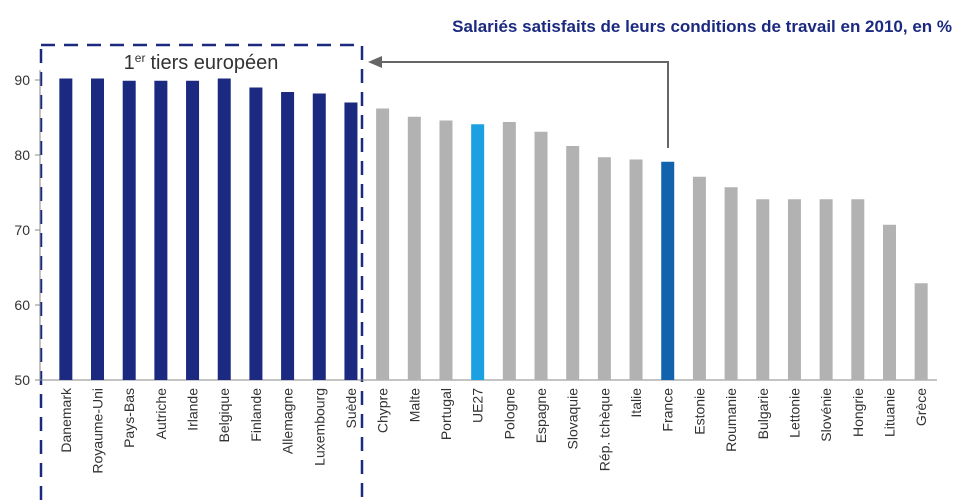 Image resolution: width=961 pixels, height=504 pixels. What do you see at coordinates (22, 230) in the screenshot?
I see `y-tick-label: 70` at bounding box center [22, 230].